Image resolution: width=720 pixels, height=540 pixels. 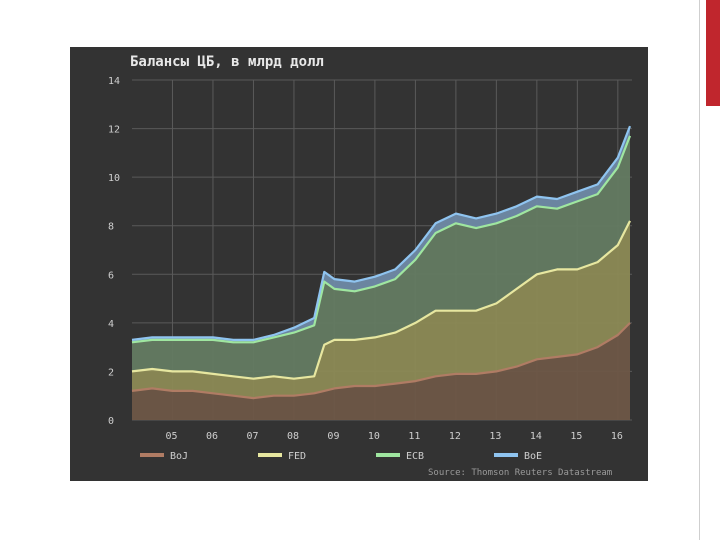 What do you see at coordinates (252, 436) in the screenshot?
I see `x-tick-label: 07` at bounding box center [252, 436].